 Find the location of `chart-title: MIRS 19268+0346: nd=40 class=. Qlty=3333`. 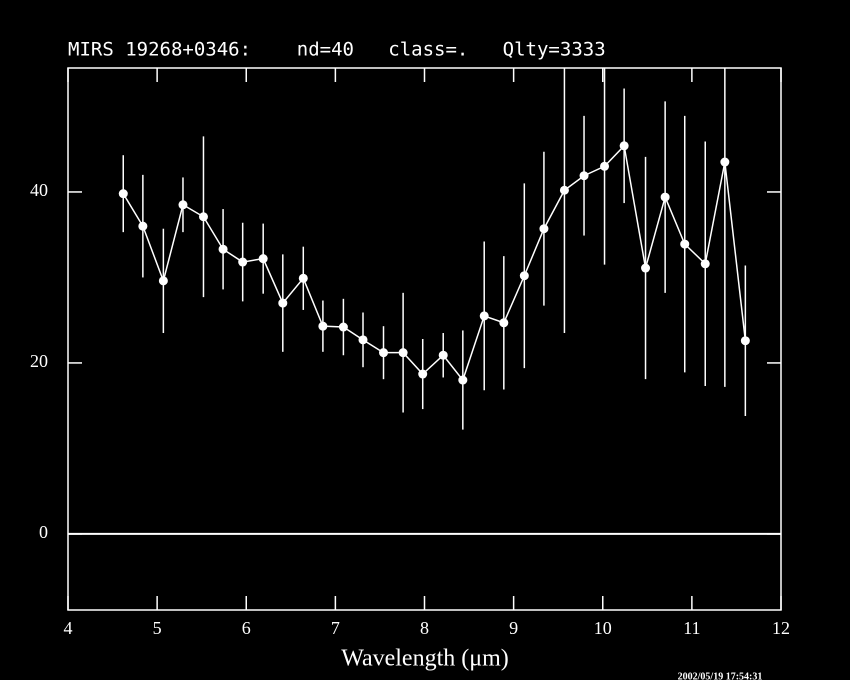

chart-title: MIRS 19268+0346: nd=40 class=. Qlty=3333 is located at coordinates (337, 50).